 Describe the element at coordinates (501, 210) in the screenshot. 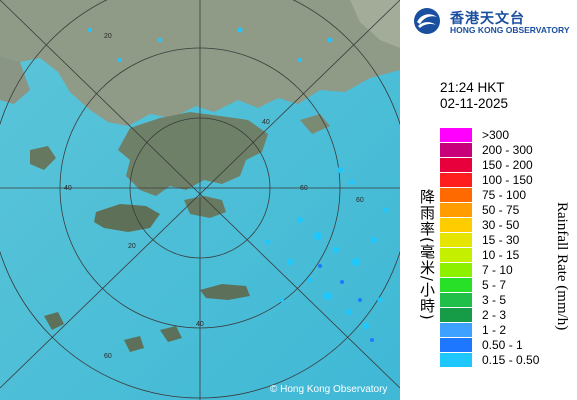

I see `legend-label: 50 - 75` at that location.